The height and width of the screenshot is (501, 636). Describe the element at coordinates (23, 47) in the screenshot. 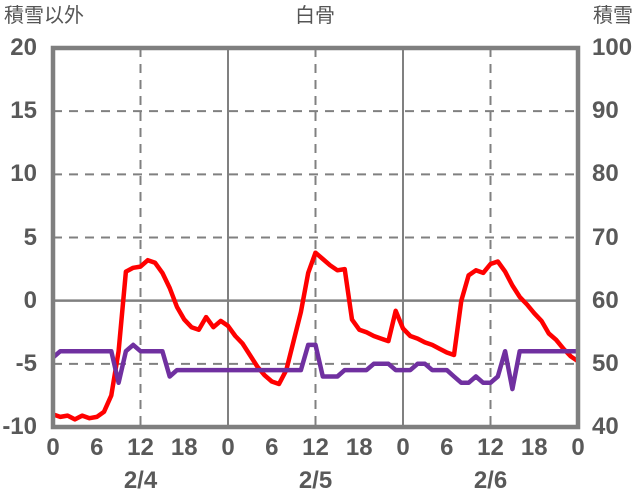

I see `left-axis-tick-label: 20` at that location.